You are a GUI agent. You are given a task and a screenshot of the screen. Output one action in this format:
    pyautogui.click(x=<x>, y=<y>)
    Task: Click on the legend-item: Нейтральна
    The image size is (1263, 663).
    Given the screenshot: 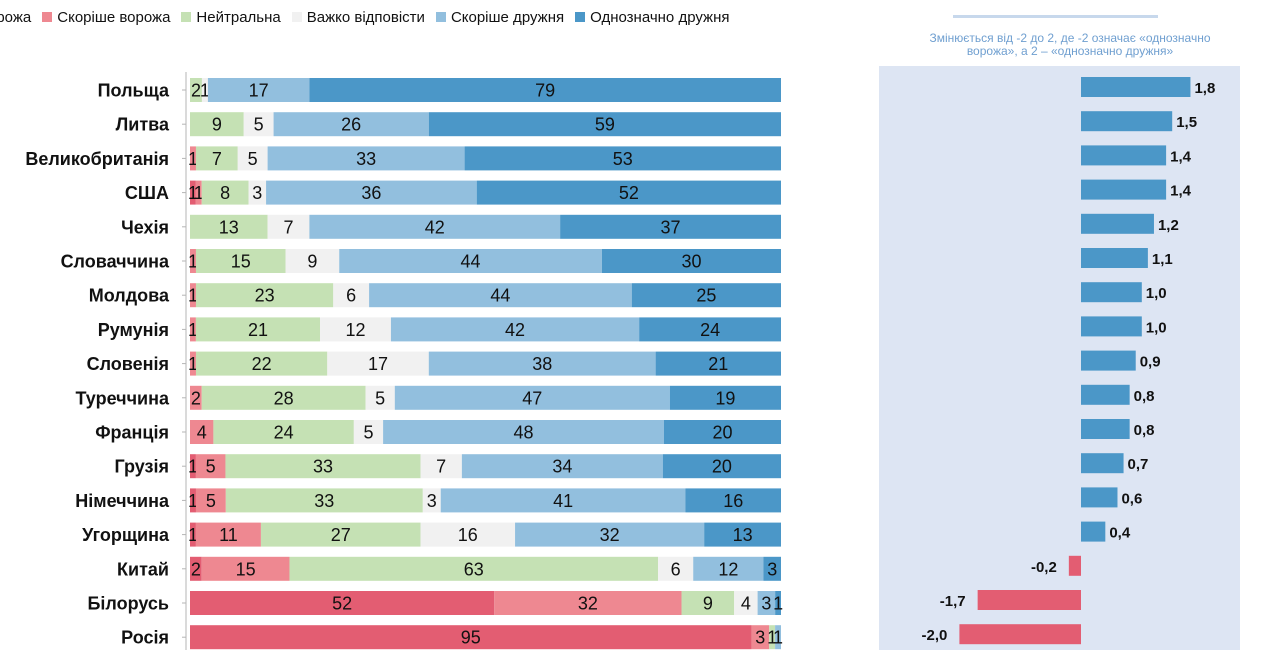 What is the action you would take?
    pyautogui.click(x=231, y=17)
    